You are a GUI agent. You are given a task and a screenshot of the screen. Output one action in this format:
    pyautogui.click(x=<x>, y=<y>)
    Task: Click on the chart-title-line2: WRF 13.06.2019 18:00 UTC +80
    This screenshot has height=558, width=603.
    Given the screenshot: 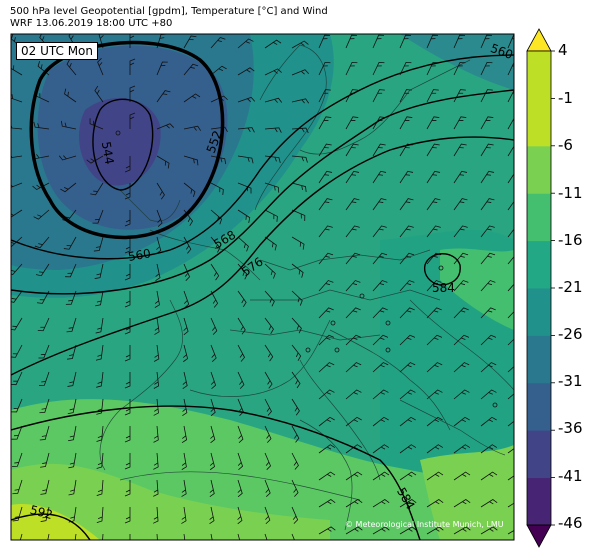 What is the action you would take?
    pyautogui.click(x=91, y=23)
    